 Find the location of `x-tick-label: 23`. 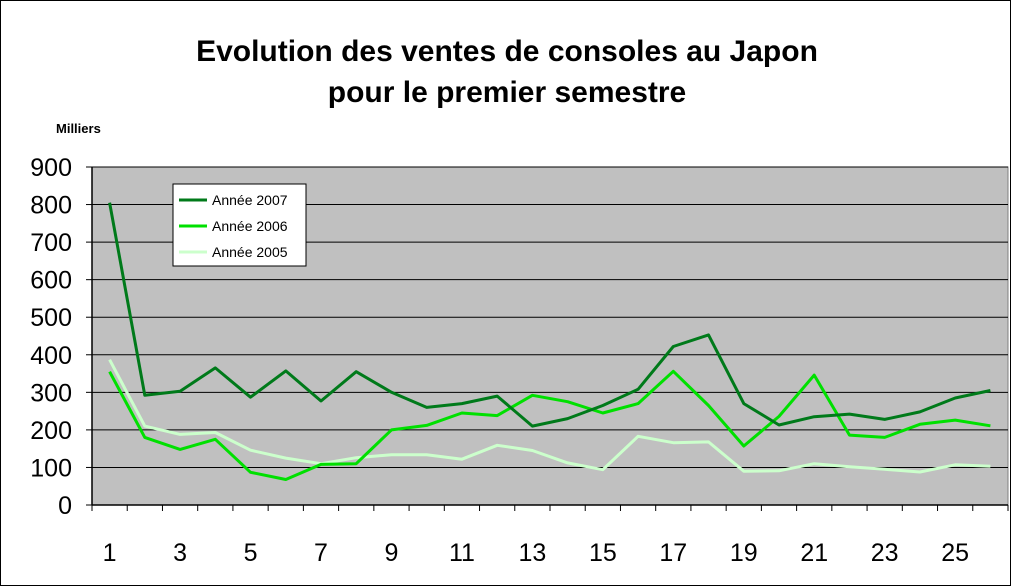

x-tick-label: 23 is located at coordinates (885, 553).